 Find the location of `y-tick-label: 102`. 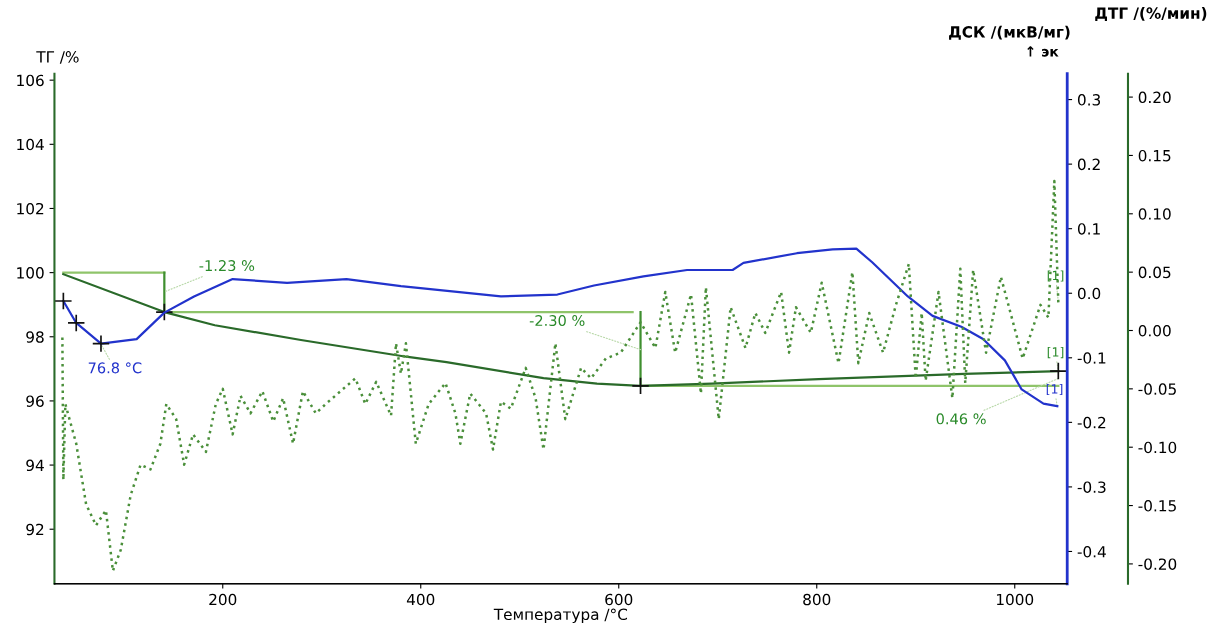

y-tick-label: 102 is located at coordinates (30, 208).